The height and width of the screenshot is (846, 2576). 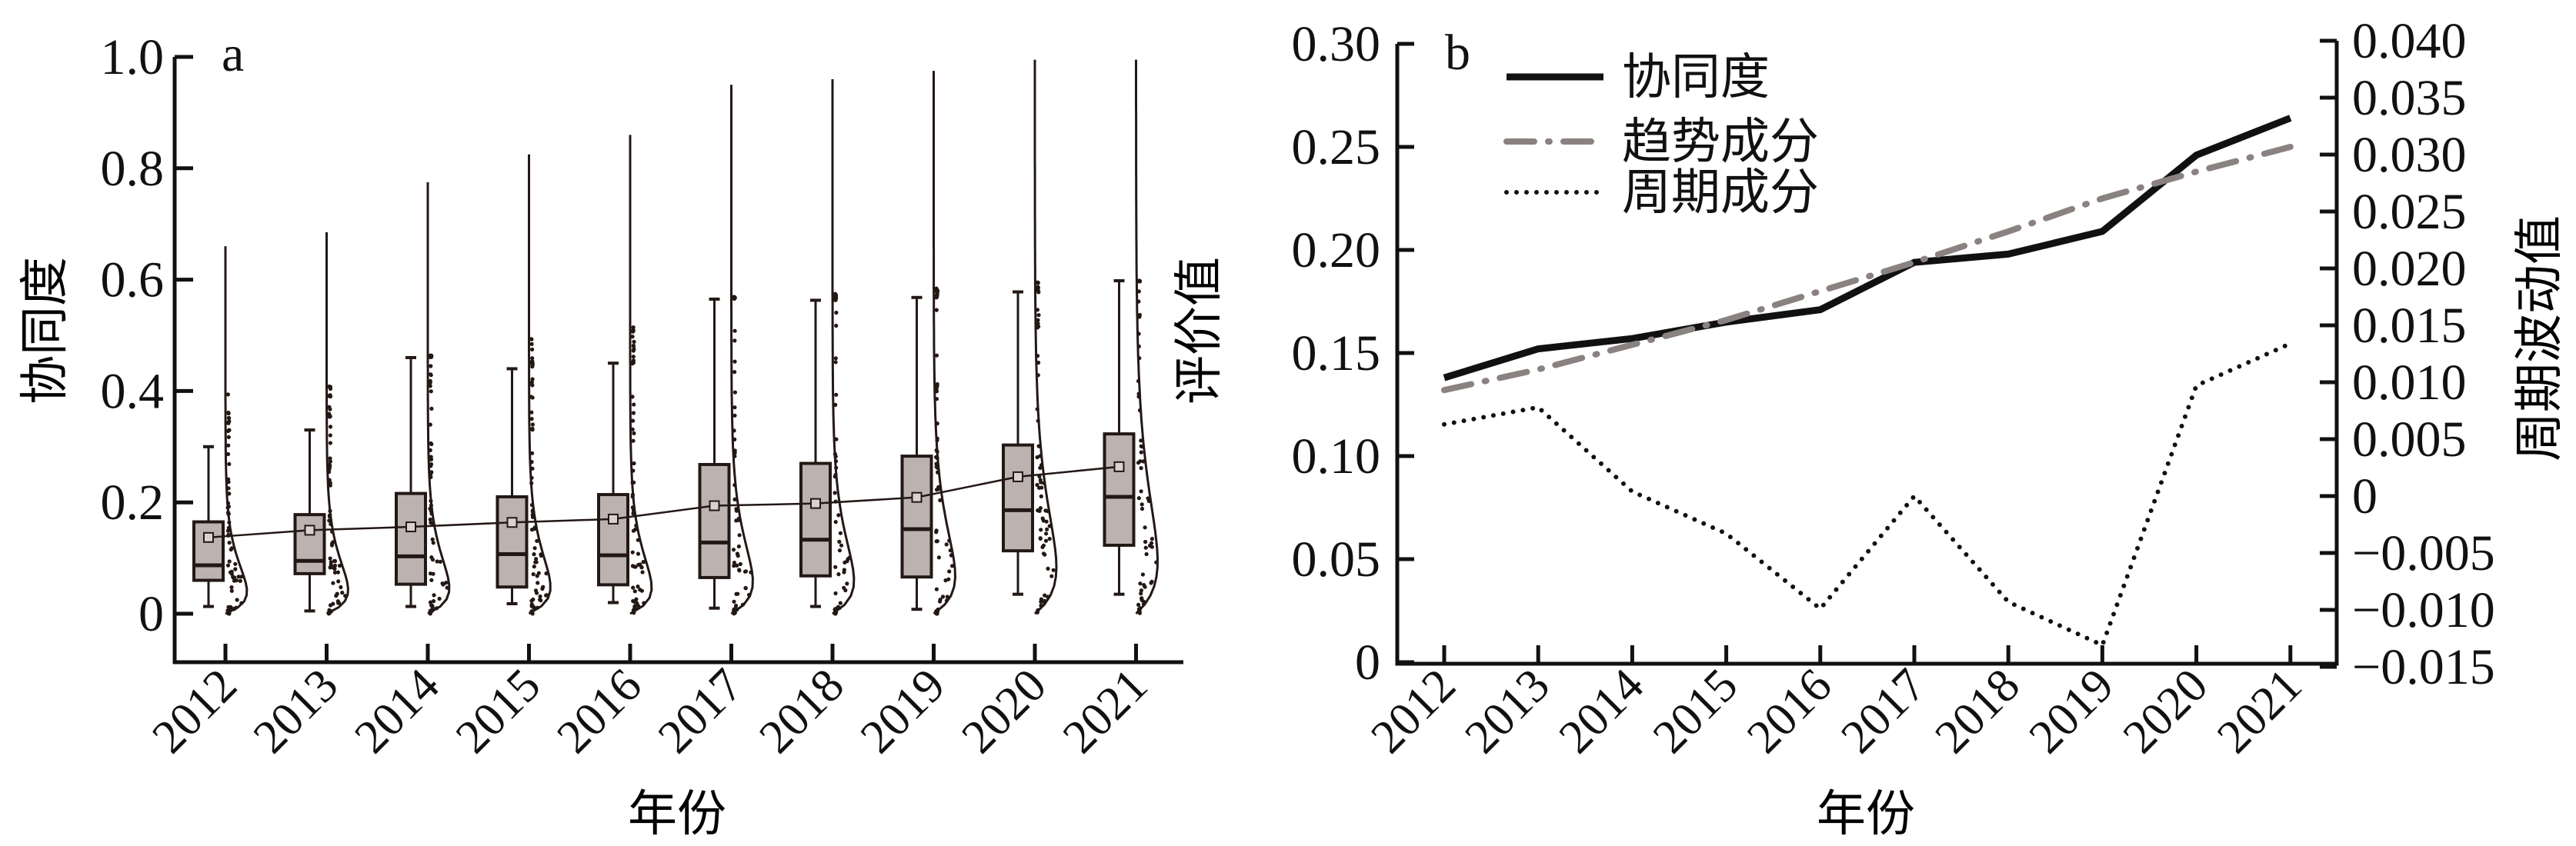 I want to click on y-tick-label: 1.0, so click(x=133, y=57).